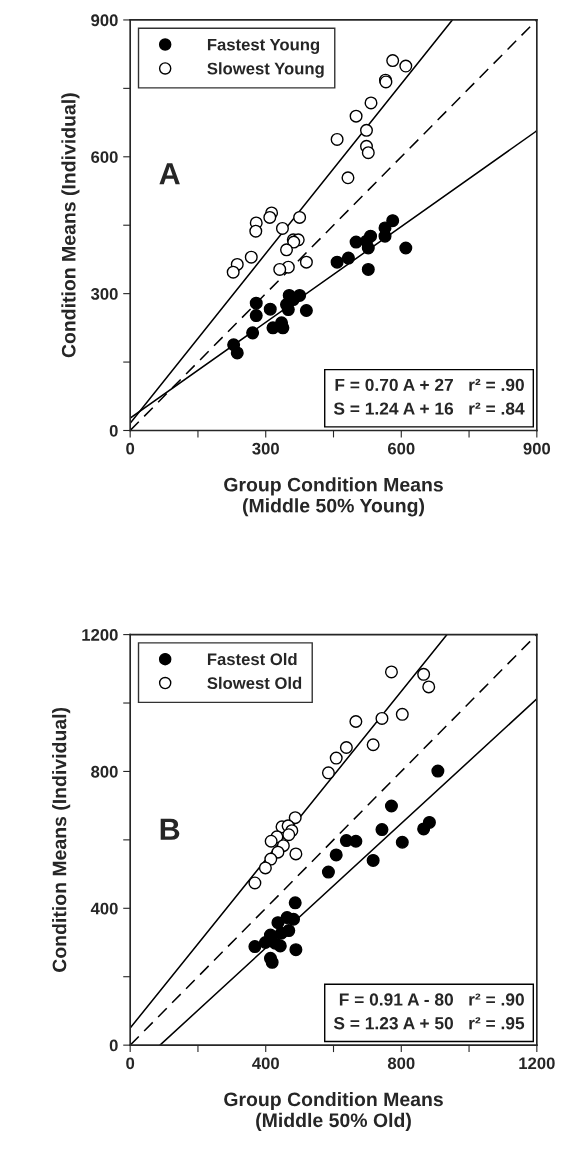 This screenshot has width=576, height=1173. Describe the element at coordinates (104, 294) in the screenshot. I see `y-tick-label: 300` at that location.